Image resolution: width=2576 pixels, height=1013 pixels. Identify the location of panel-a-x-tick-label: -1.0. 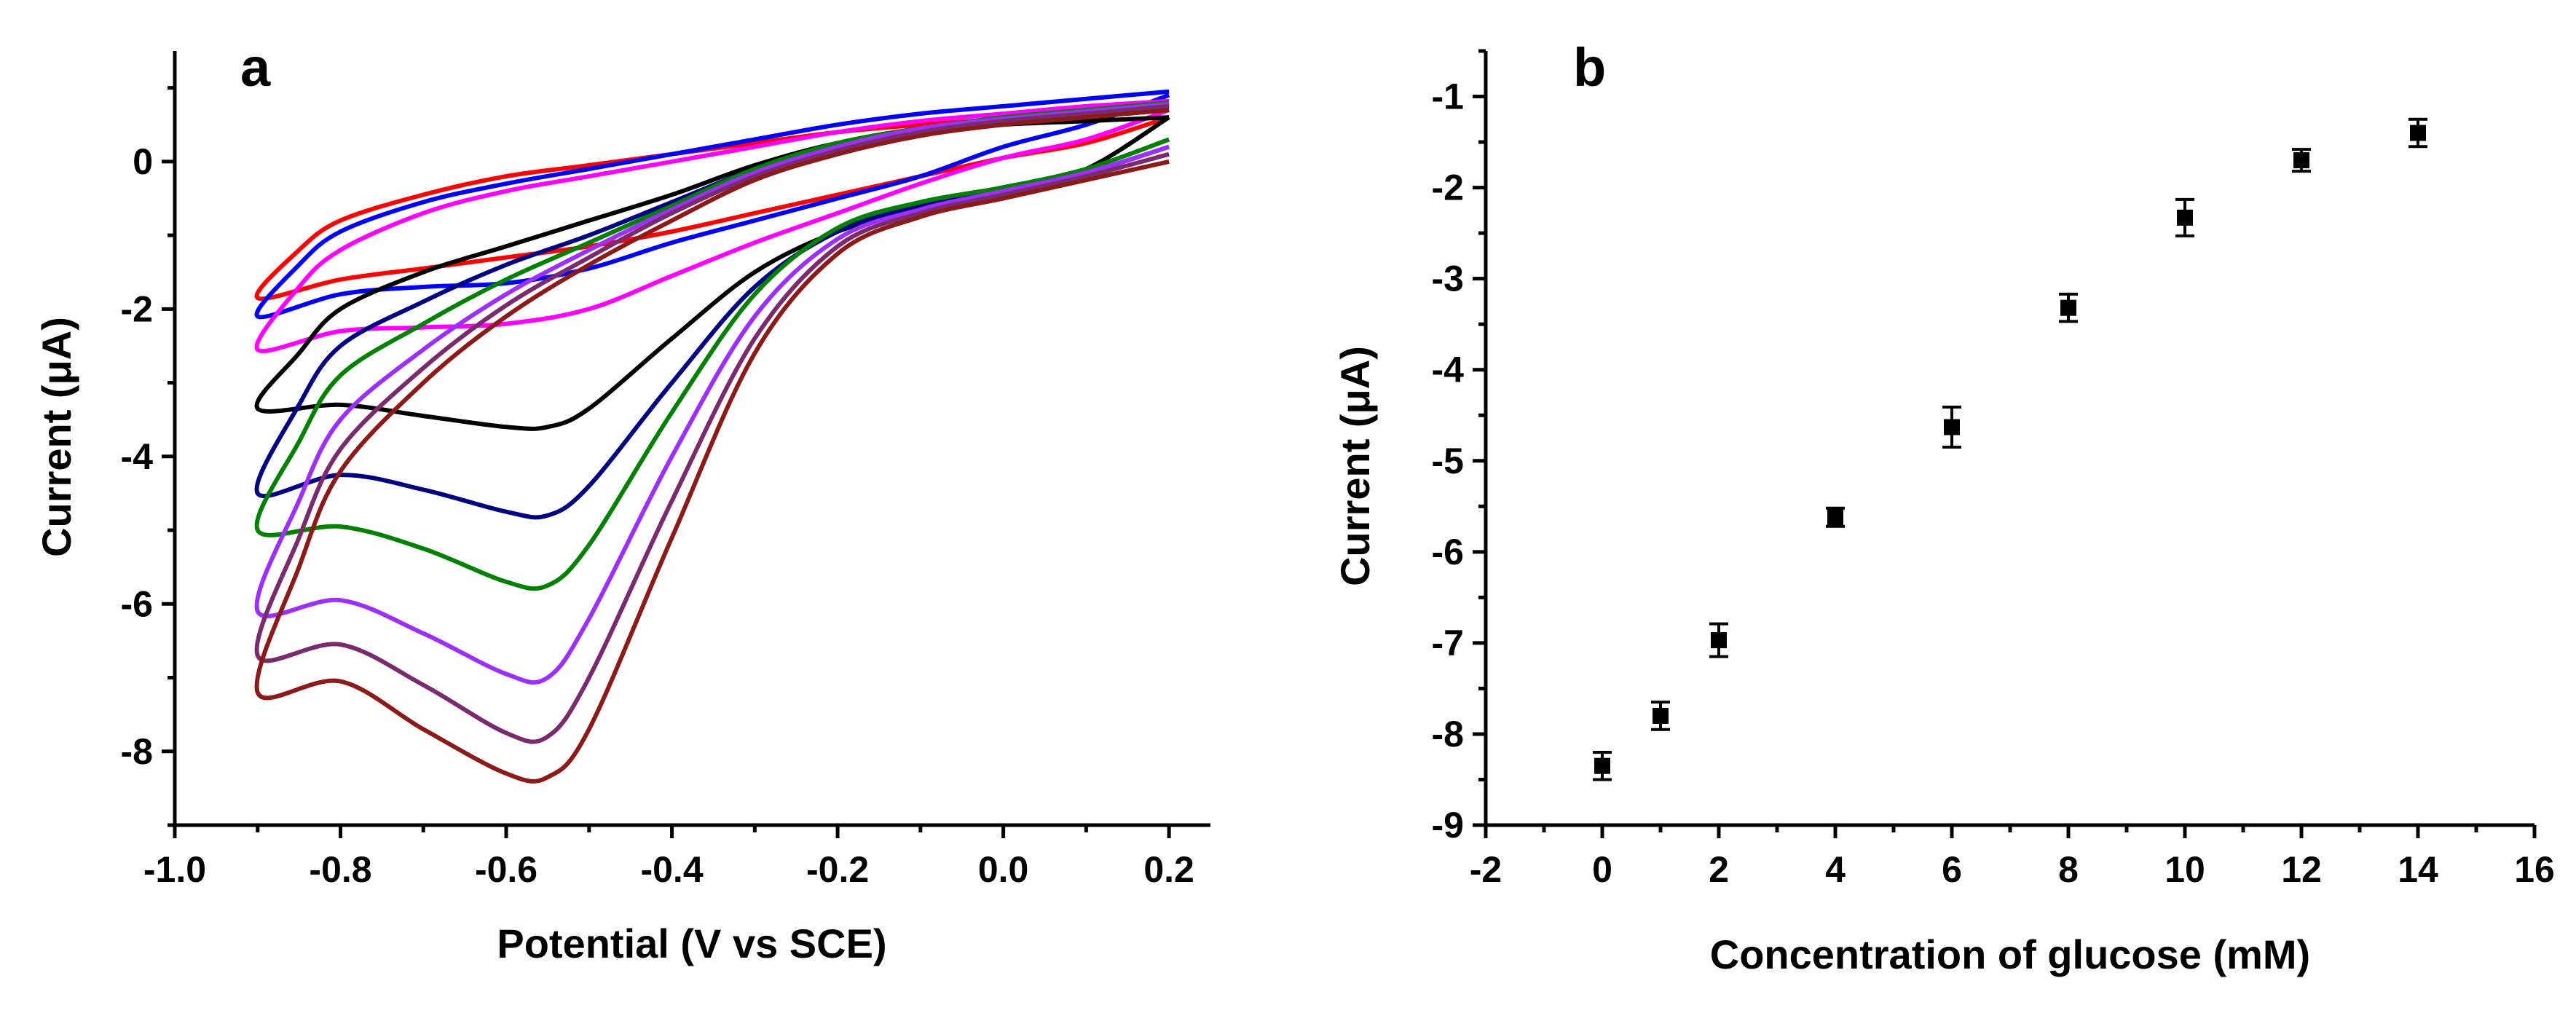
(174, 869).